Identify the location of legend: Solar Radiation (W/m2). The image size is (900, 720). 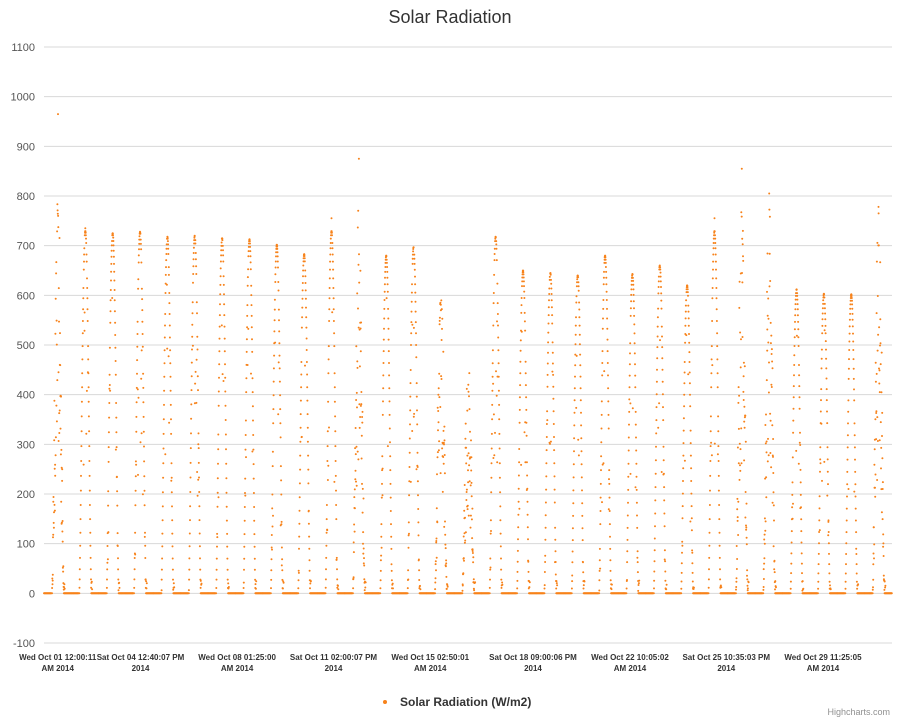
(457, 702).